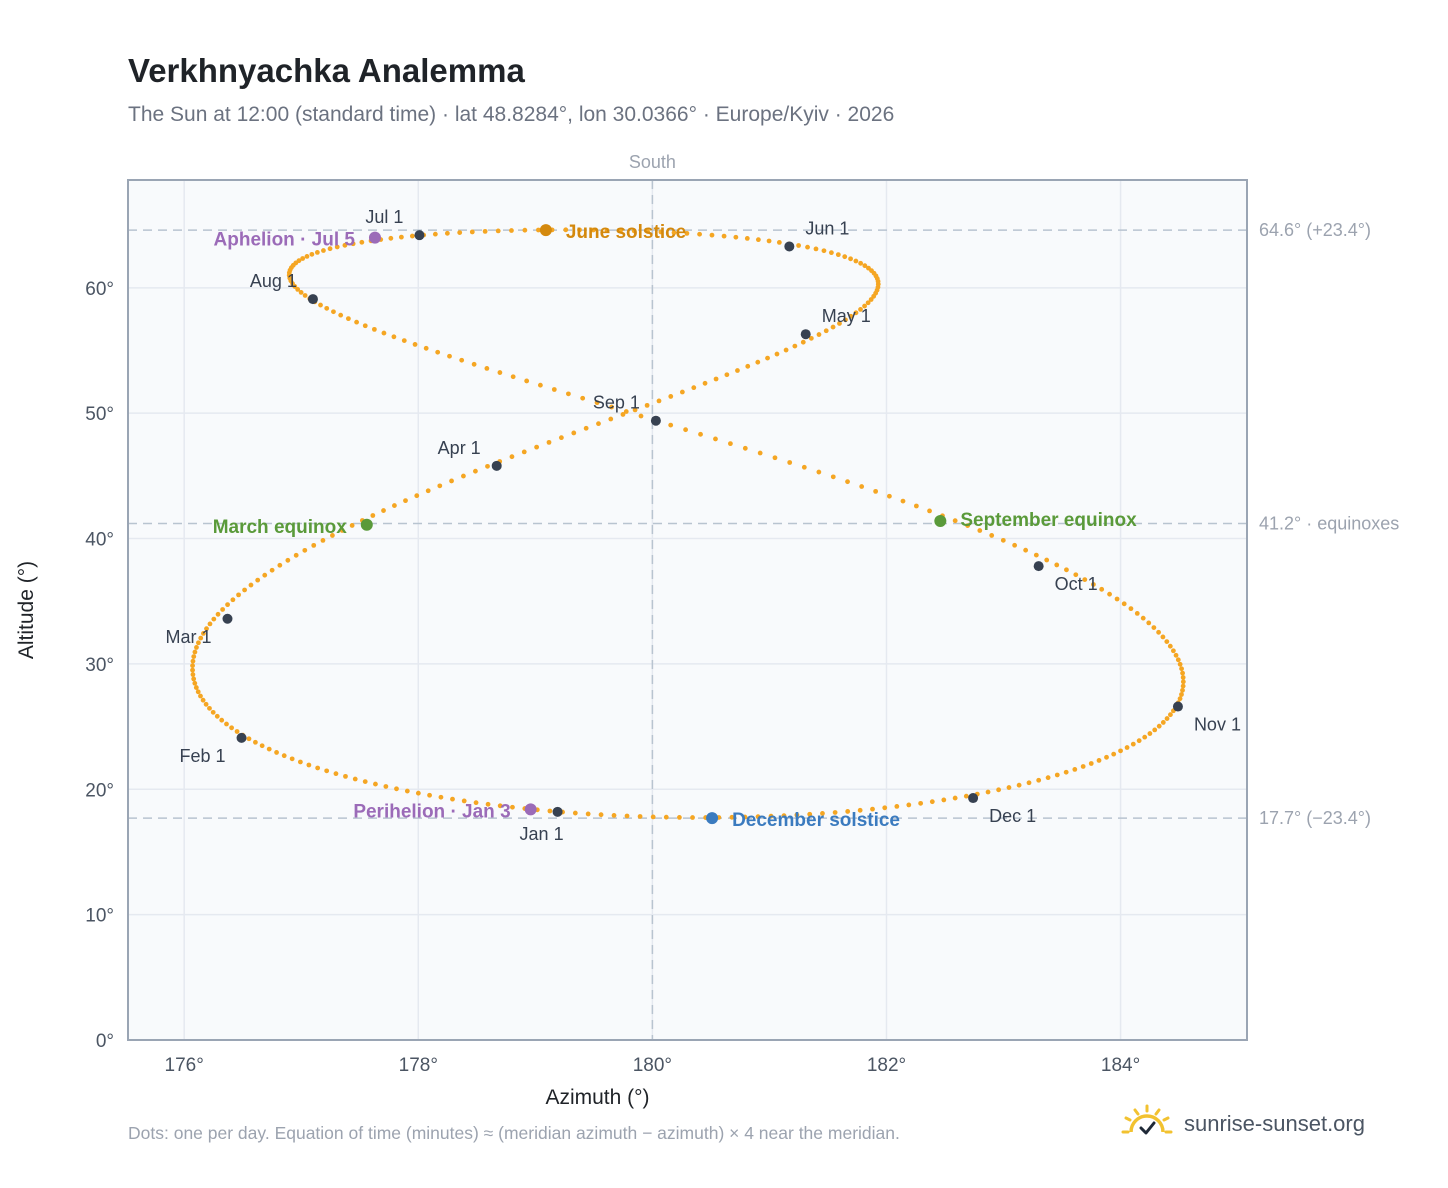 The width and height of the screenshot is (1448, 1188). I want to click on month-label: Mar 1, so click(188, 637).